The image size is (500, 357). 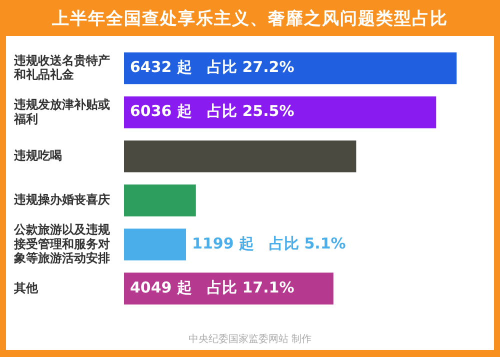 I want to click on data-label: 4049 起 占比 17.1%, so click(x=212, y=287).